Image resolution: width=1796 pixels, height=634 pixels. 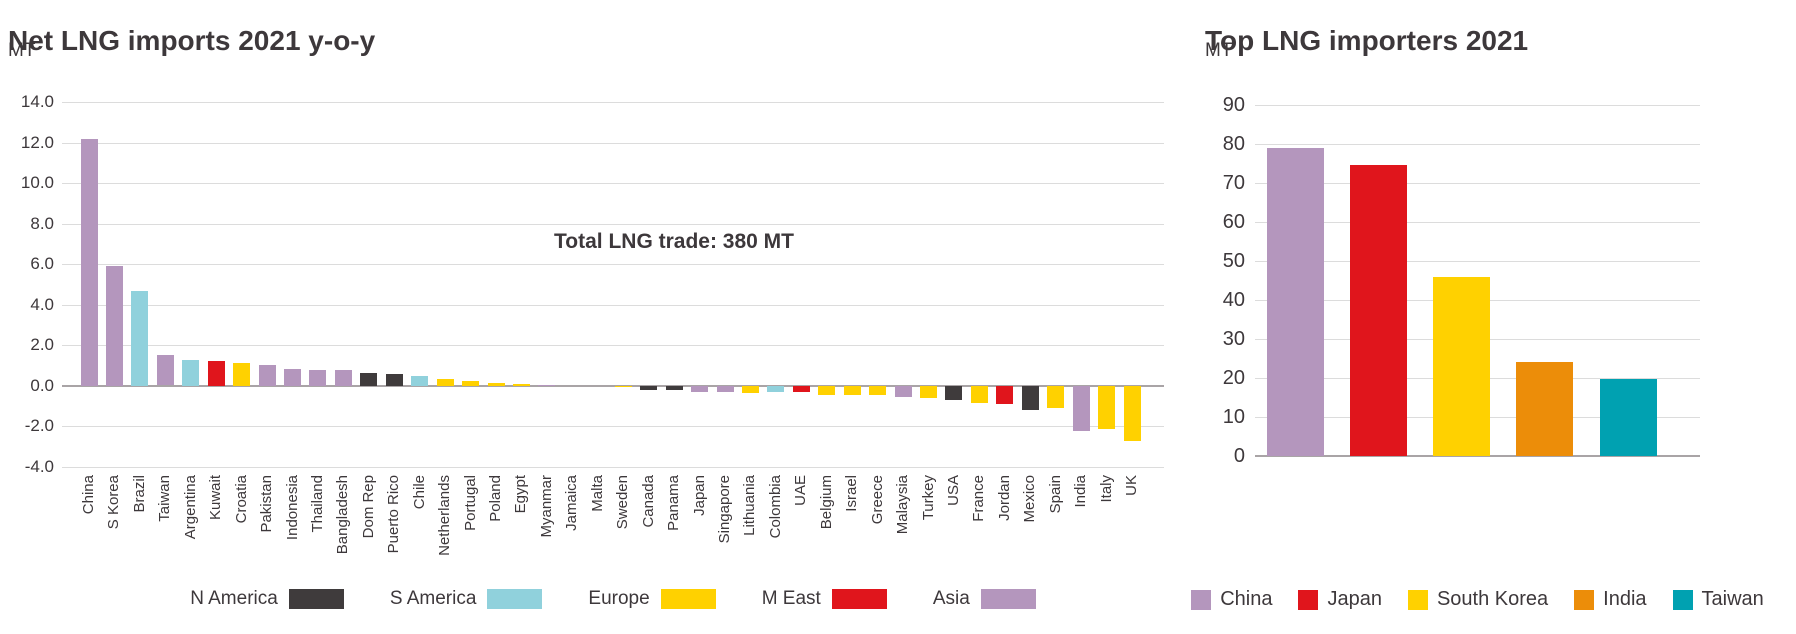 I want to click on y-tick-label: 14.0, so click(x=37, y=101).